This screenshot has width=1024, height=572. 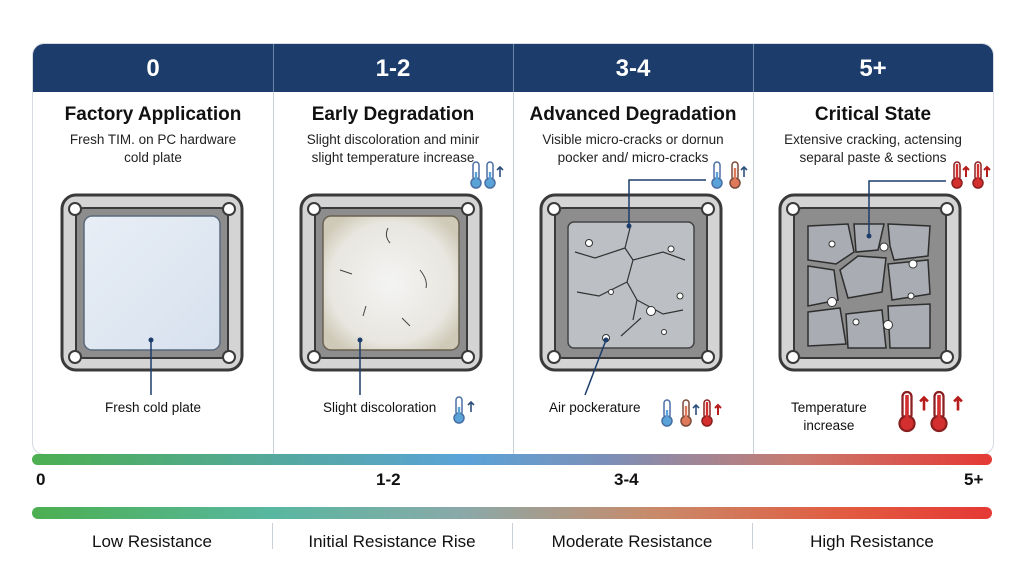 What do you see at coordinates (393, 68) in the screenshot?
I see `stage-number-1-2: 1-2` at bounding box center [393, 68].